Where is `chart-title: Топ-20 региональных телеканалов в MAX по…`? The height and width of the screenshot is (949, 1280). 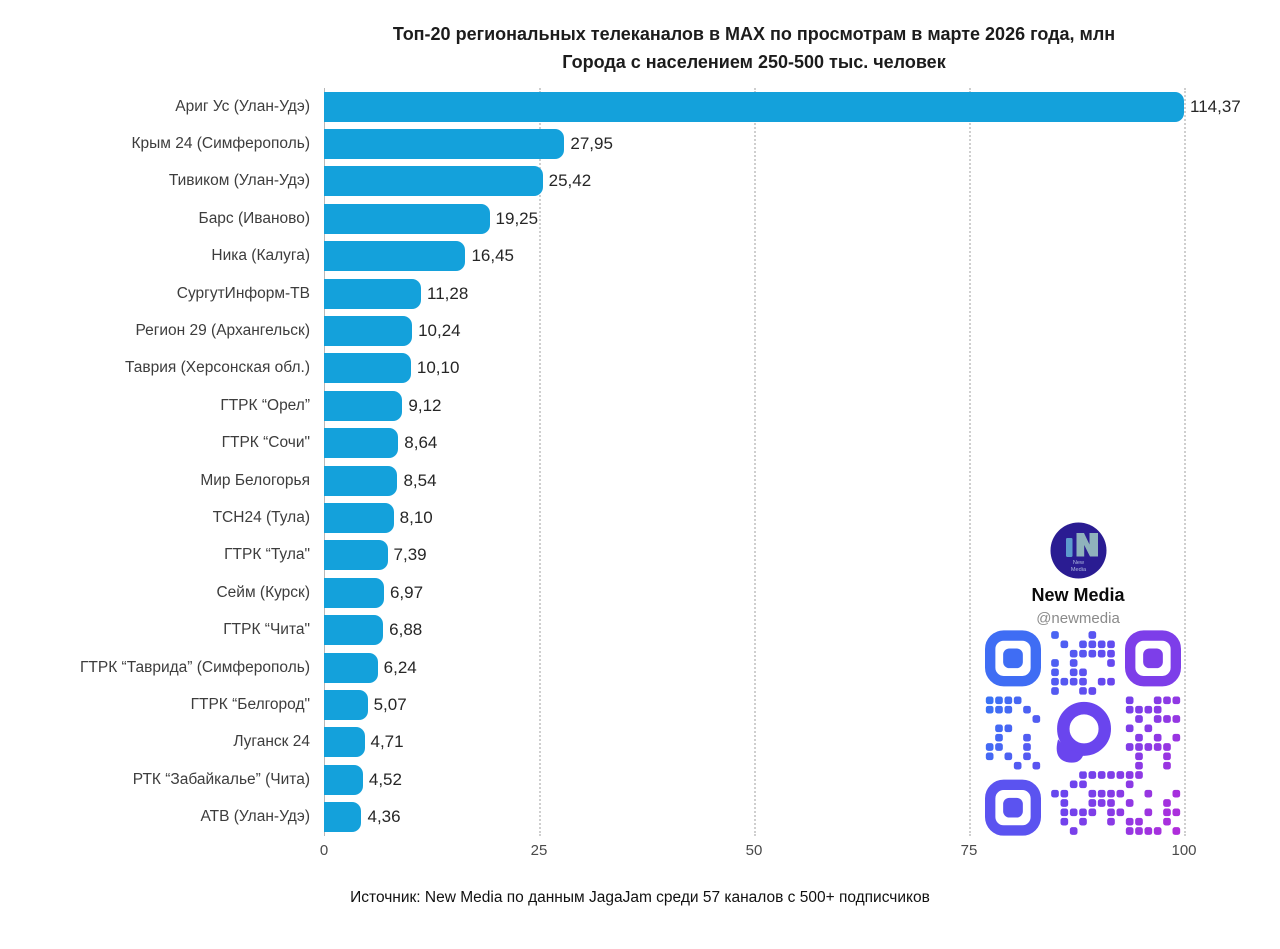
chart-title: Топ-20 региональных телеканалов в MAX по… is located at coordinates (754, 34).